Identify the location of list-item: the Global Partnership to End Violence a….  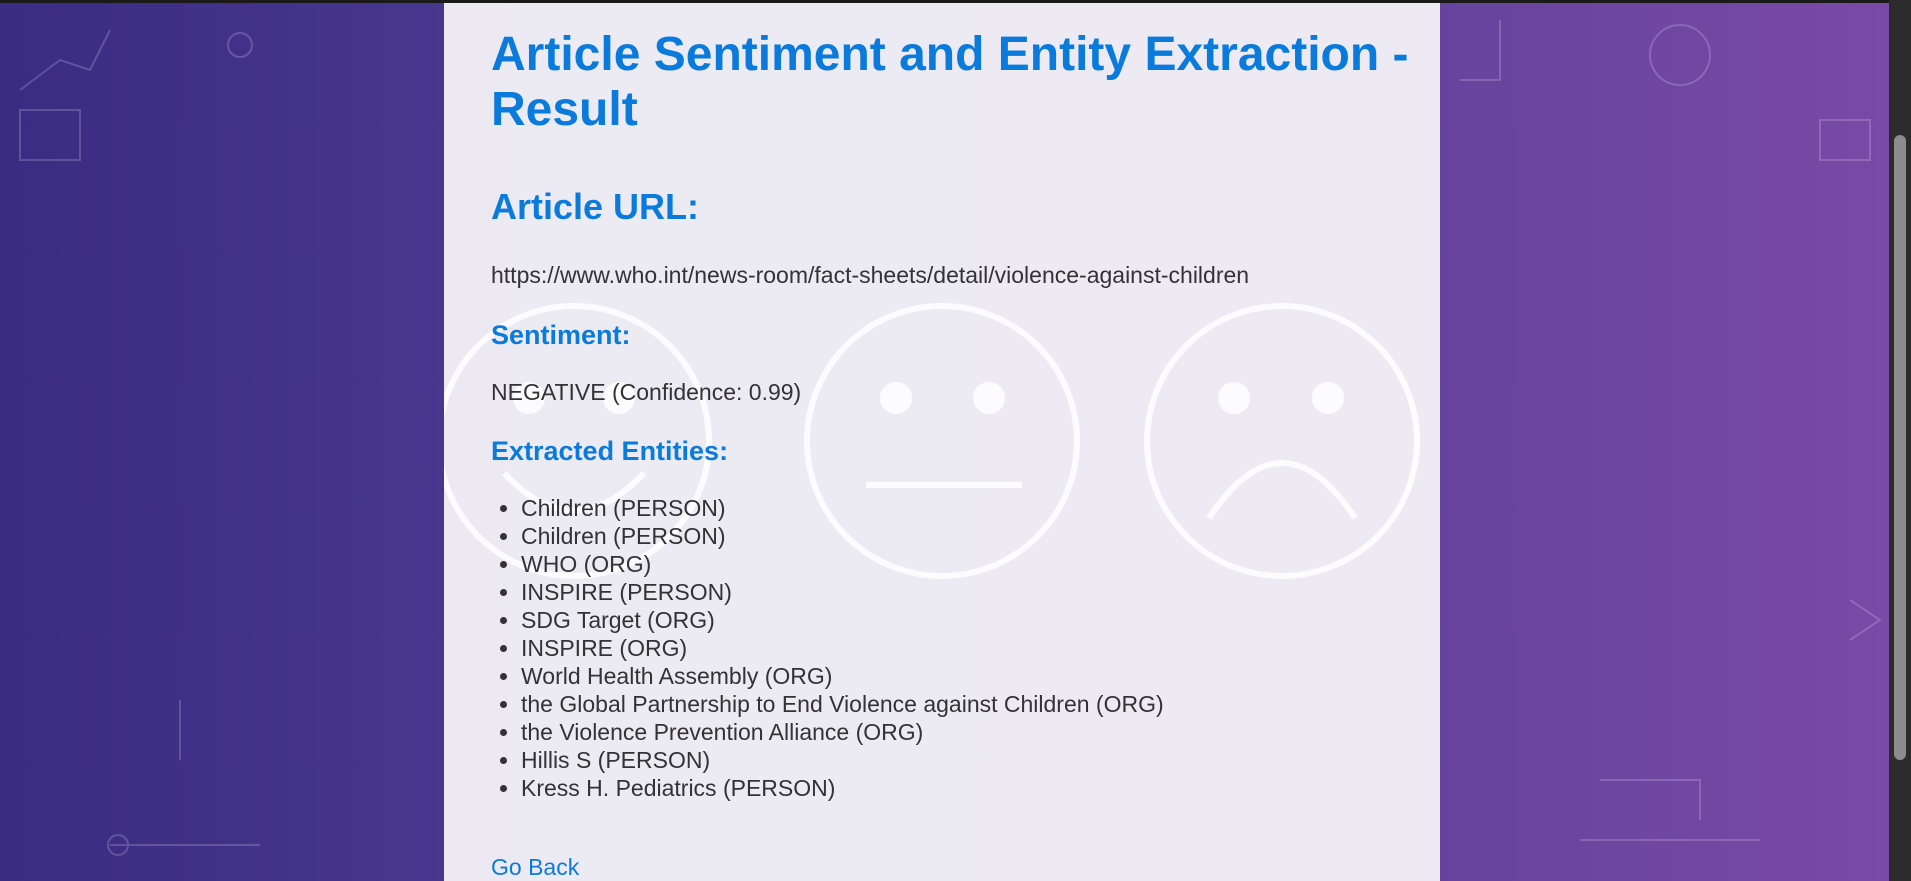
(966, 704).